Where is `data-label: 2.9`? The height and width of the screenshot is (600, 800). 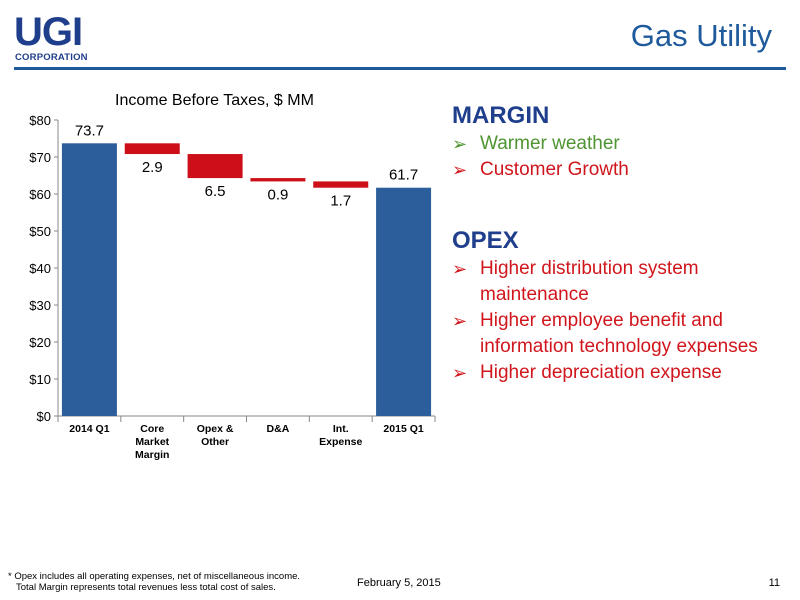
data-label: 2.9 is located at coordinates (152, 167).